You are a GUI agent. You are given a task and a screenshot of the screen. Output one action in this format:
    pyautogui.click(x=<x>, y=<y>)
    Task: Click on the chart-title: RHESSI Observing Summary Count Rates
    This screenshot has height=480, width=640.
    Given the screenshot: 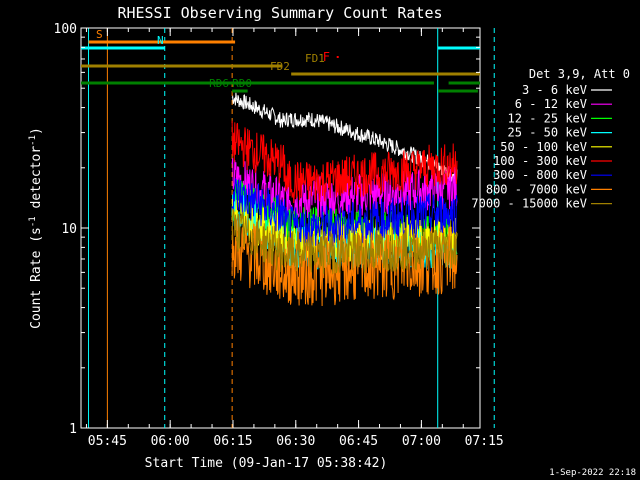 What is the action you would take?
    pyautogui.click(x=279, y=13)
    